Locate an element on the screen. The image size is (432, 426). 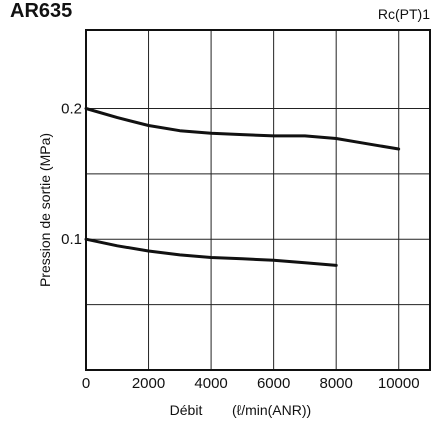
y-tick-label: 0.2 is located at coordinates (71, 108).